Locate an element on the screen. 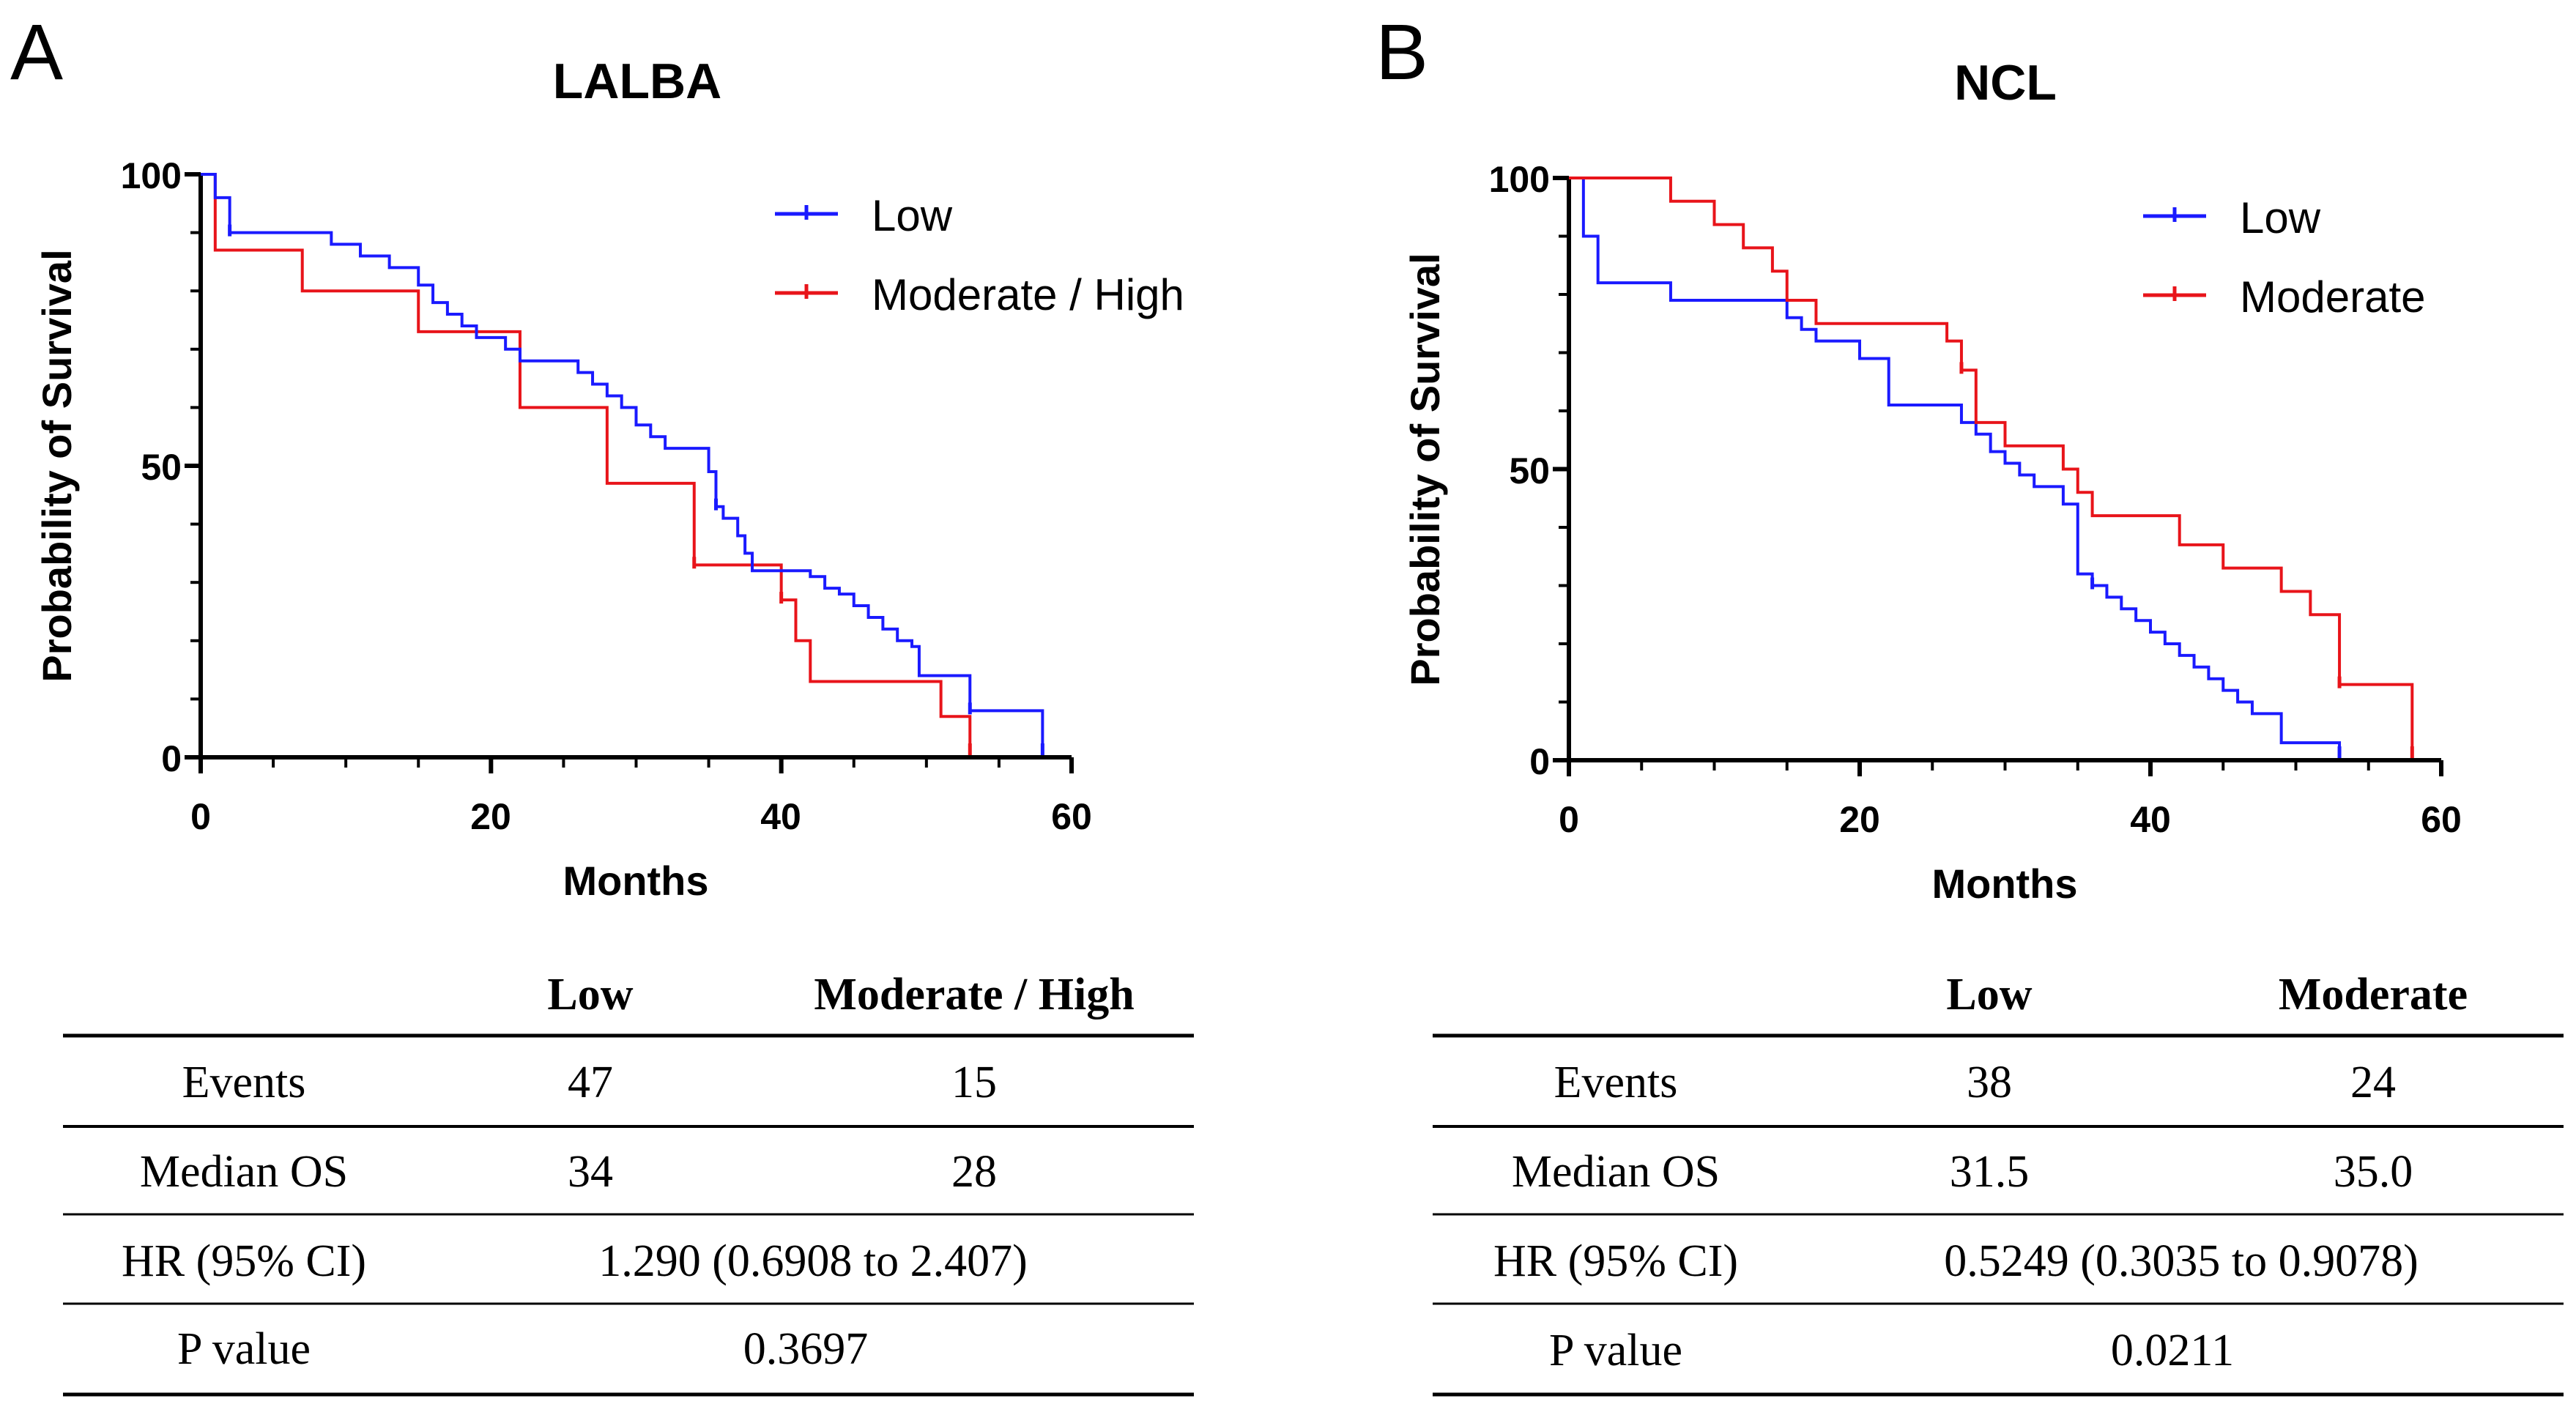 The height and width of the screenshot is (1415, 2576). panel-b-line-moderate is located at coordinates (1991, 466).